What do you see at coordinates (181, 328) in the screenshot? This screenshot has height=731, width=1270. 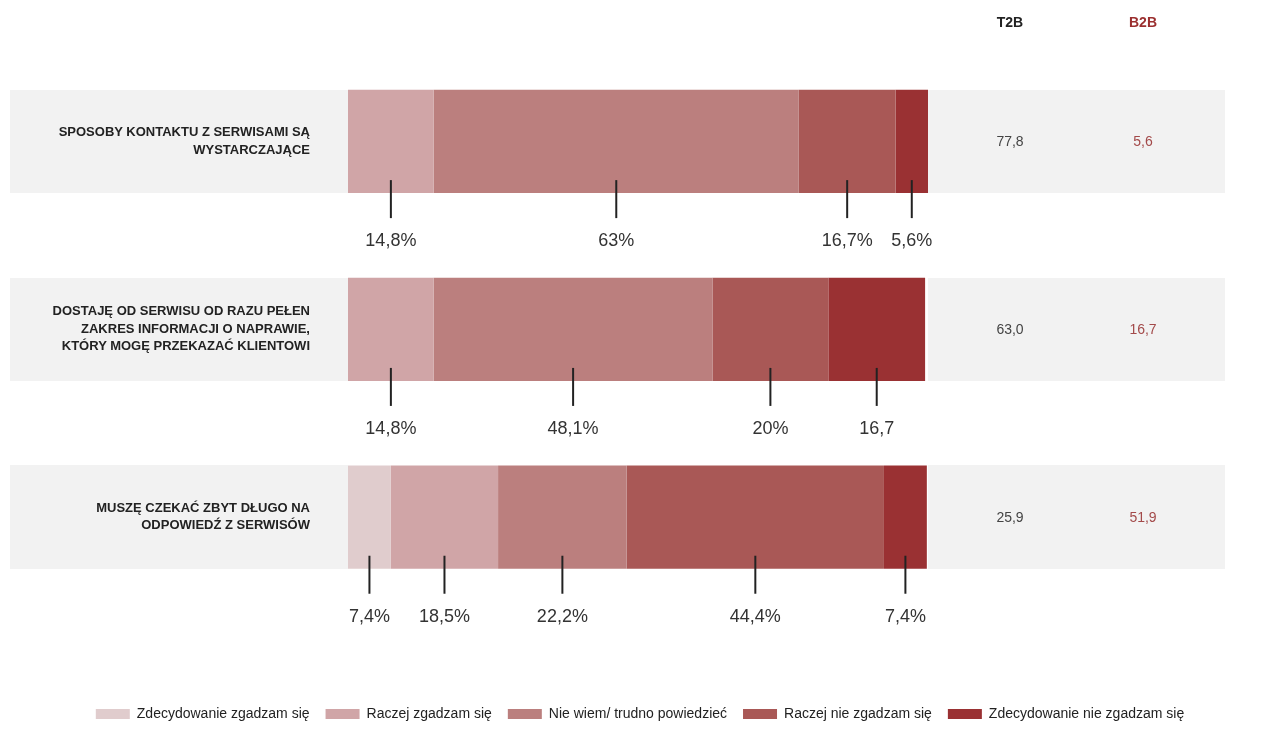 I see `y-tick-label: DOSTAJĘ OD SERWISU OD RAZU PEŁEN ZAKRES INFORMACJI O NAPRAWIE, KTÓRY MOGĘ PRZEKAZAĆ KLIENTOWI` at bounding box center [181, 328].